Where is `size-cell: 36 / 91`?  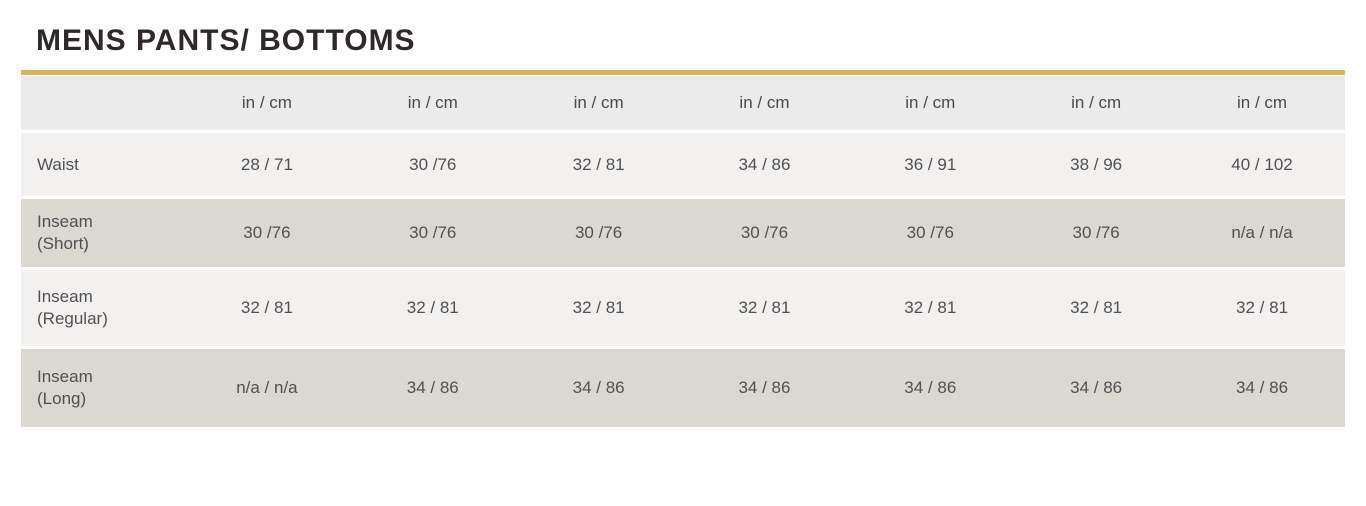
size-cell: 36 / 91 is located at coordinates (930, 164).